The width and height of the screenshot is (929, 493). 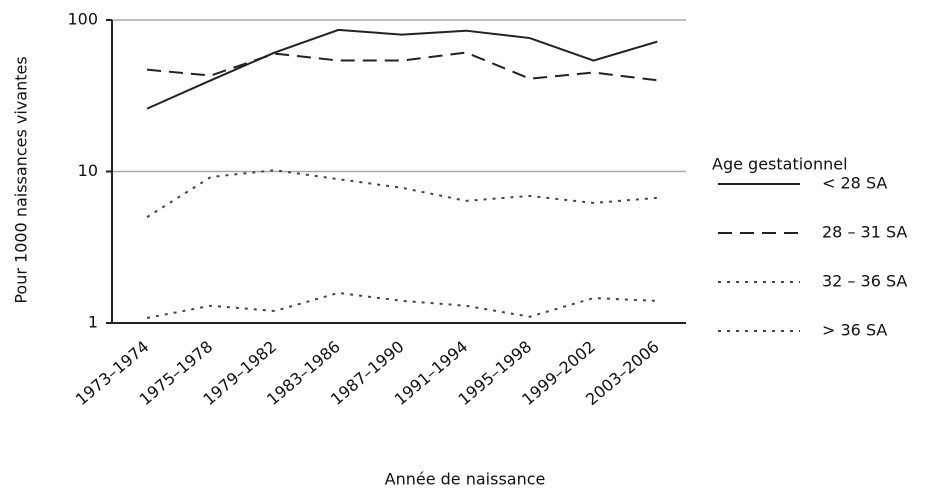 What do you see at coordinates (780, 164) in the screenshot?
I see `legend-title: Age gestationnel` at bounding box center [780, 164].